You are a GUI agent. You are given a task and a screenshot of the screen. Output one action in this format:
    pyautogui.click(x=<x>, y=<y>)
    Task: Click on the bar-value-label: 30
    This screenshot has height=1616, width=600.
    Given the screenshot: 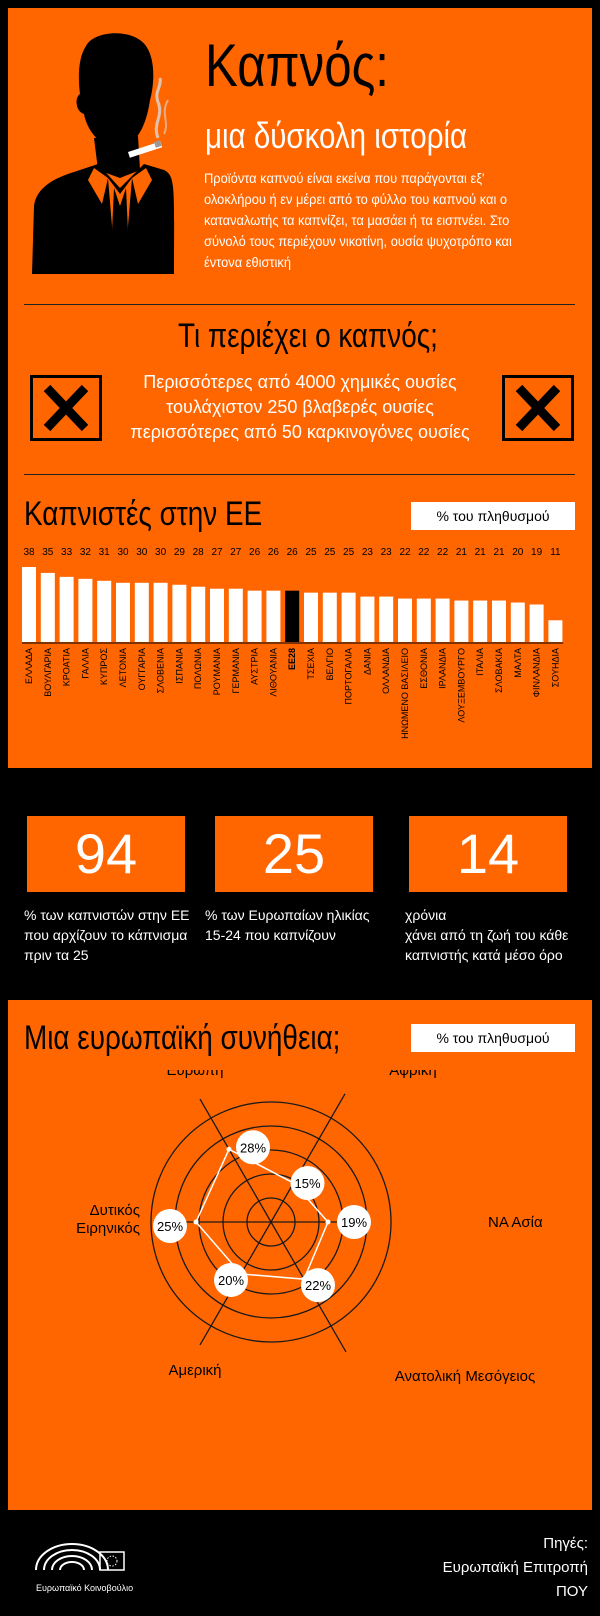 What is the action you would take?
    pyautogui.click(x=142, y=552)
    